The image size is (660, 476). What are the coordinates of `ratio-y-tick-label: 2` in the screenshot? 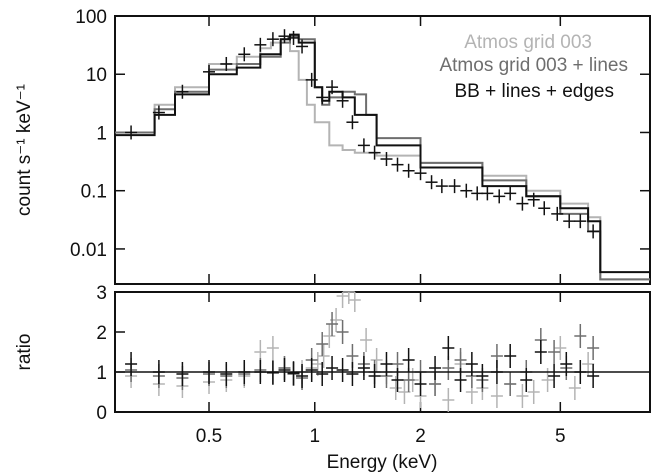 It's located at (101, 333).